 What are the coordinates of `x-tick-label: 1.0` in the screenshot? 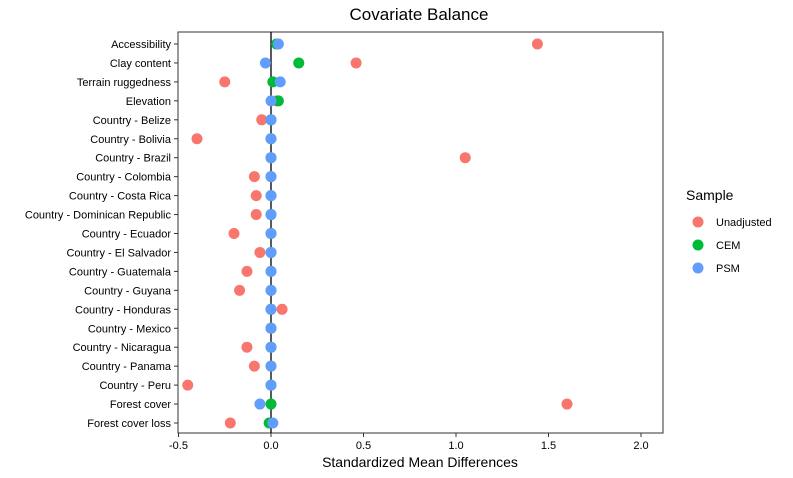 It's located at (455, 446).